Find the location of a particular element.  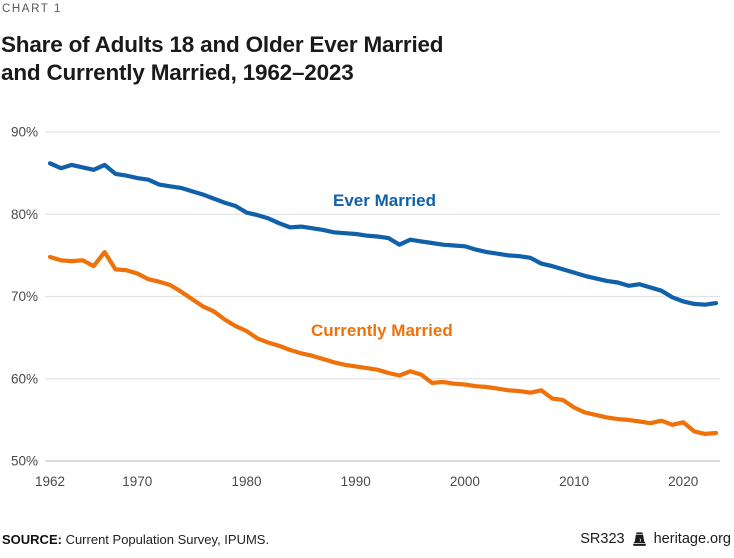

chart-title-line2: and Currently Married, 1962–2023 is located at coordinates (177, 72).